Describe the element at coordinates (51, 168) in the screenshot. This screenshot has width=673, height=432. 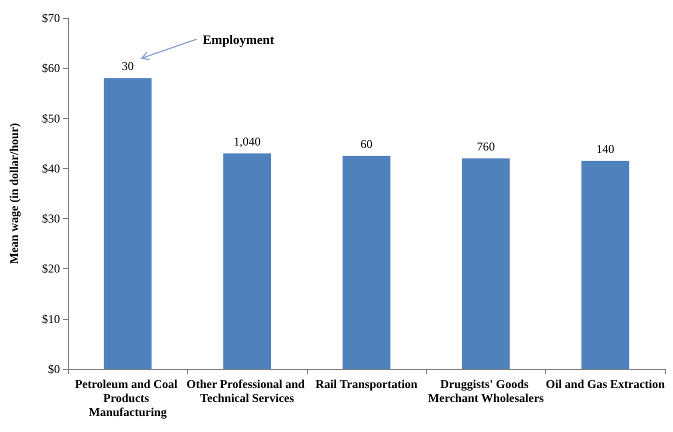
I see `y-tick-label: $40` at that location.